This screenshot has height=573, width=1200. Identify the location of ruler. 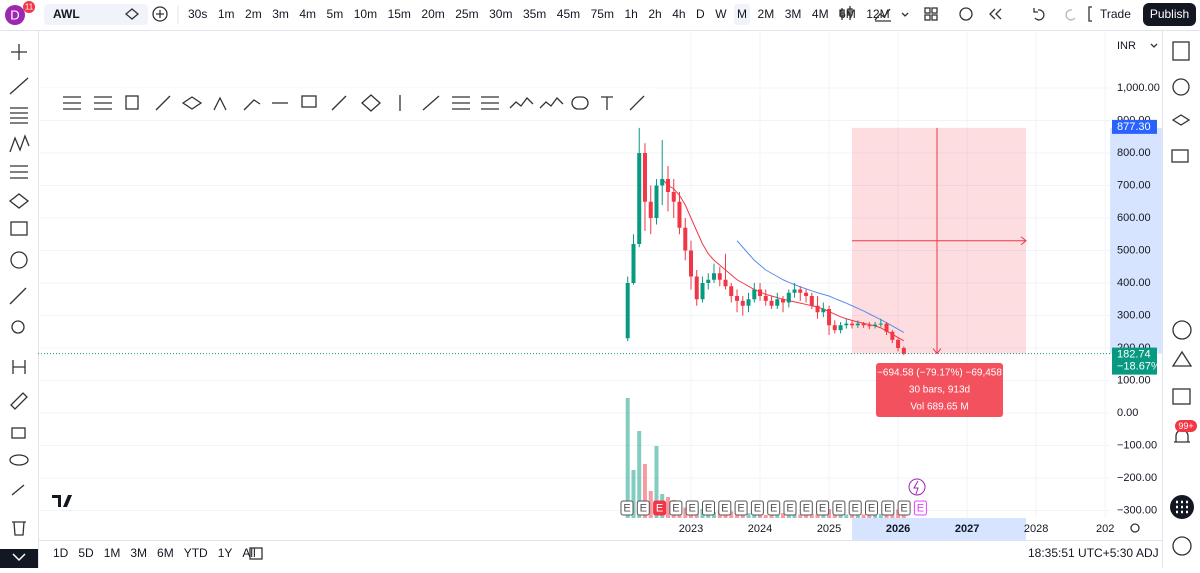
(18, 296).